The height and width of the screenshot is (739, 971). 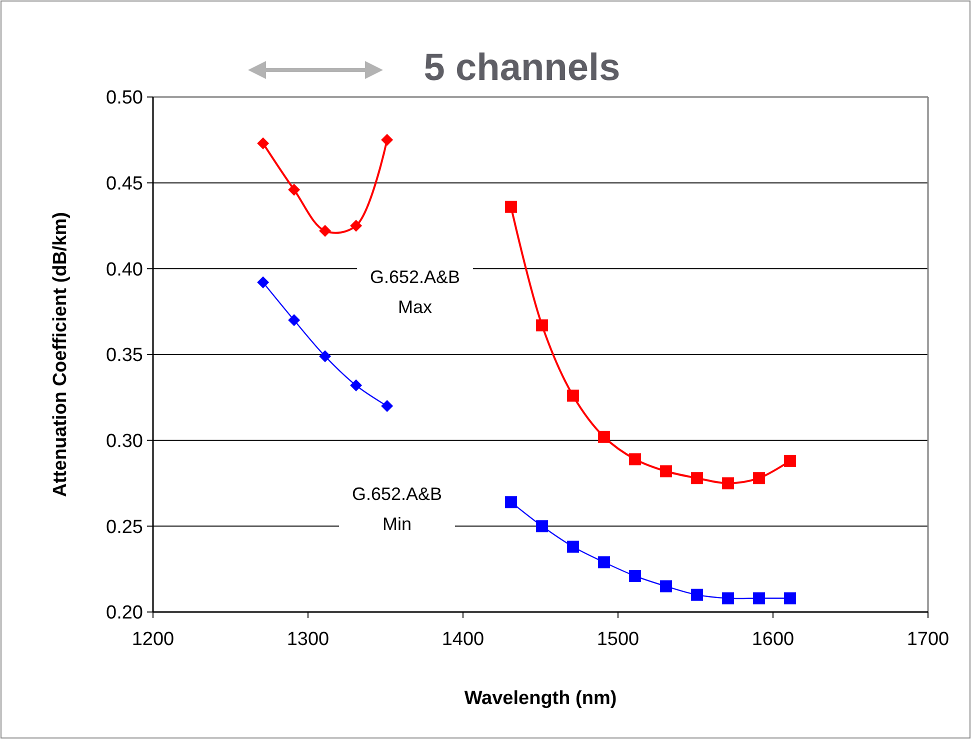 What do you see at coordinates (124, 441) in the screenshot?
I see `y-tick-label: 0.30` at bounding box center [124, 441].